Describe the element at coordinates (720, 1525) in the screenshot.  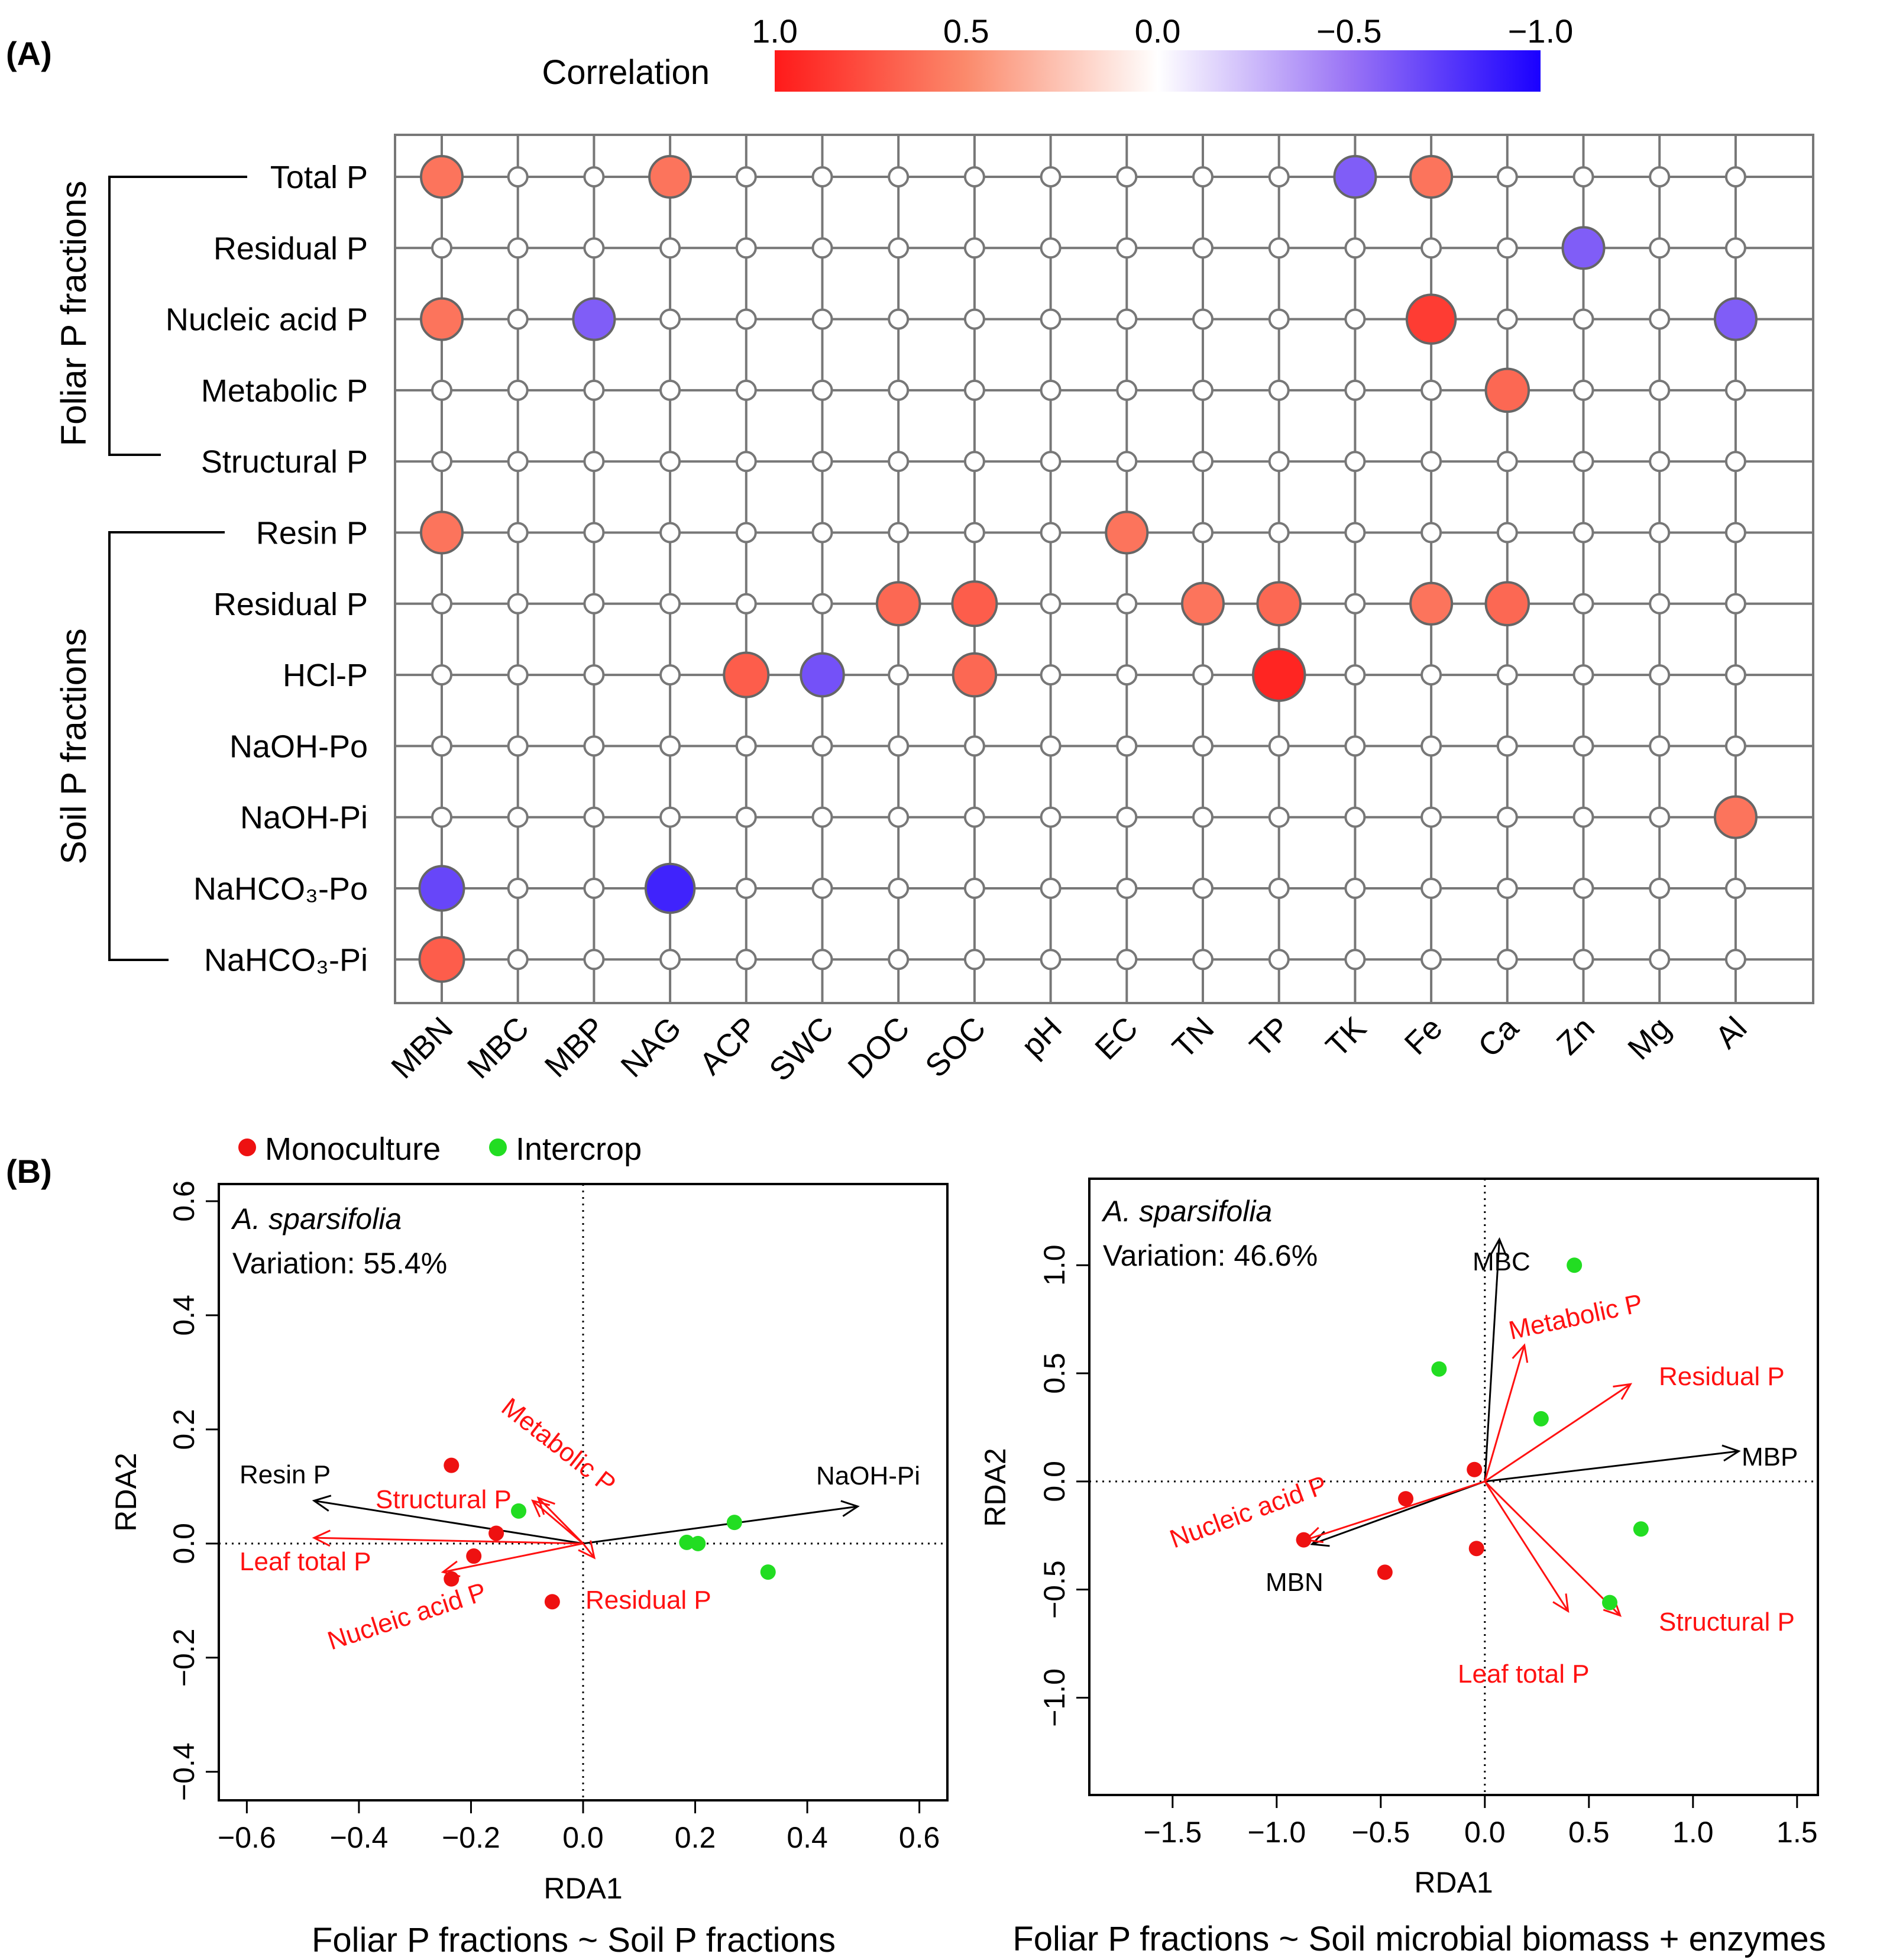
I see `arrow-naoh-pi` at that location.